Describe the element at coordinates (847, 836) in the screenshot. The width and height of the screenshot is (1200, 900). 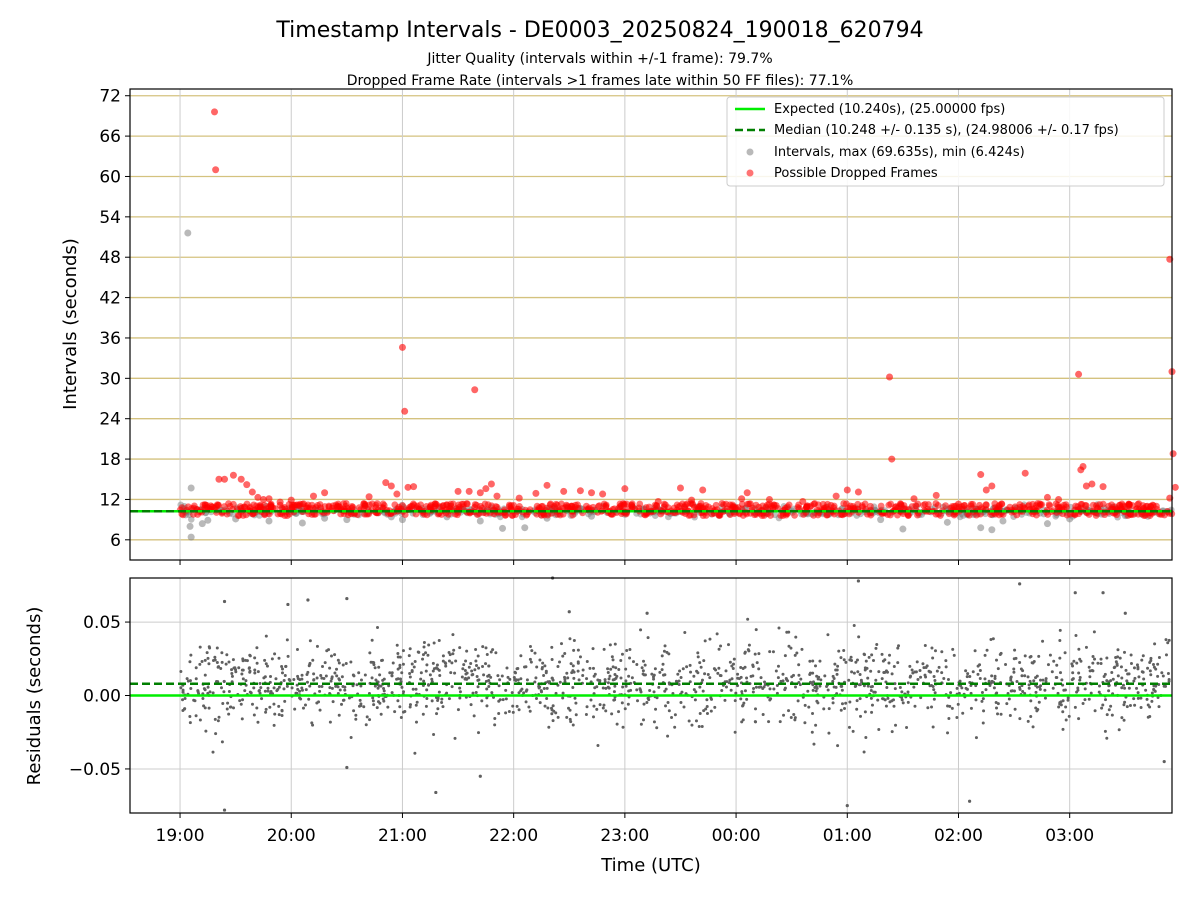
I see `x-tick-label: 01:00` at that location.